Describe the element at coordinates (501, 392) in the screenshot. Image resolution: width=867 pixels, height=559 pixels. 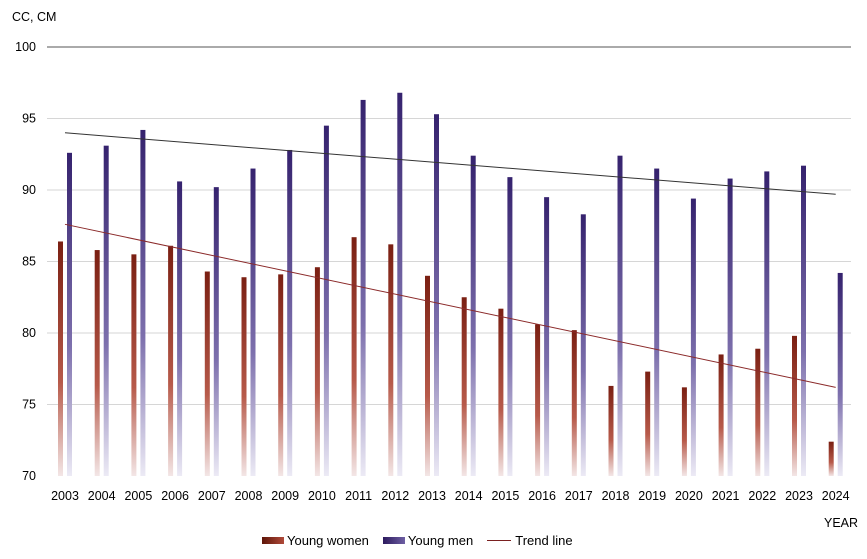
I see `bar-young-women-2015` at that location.